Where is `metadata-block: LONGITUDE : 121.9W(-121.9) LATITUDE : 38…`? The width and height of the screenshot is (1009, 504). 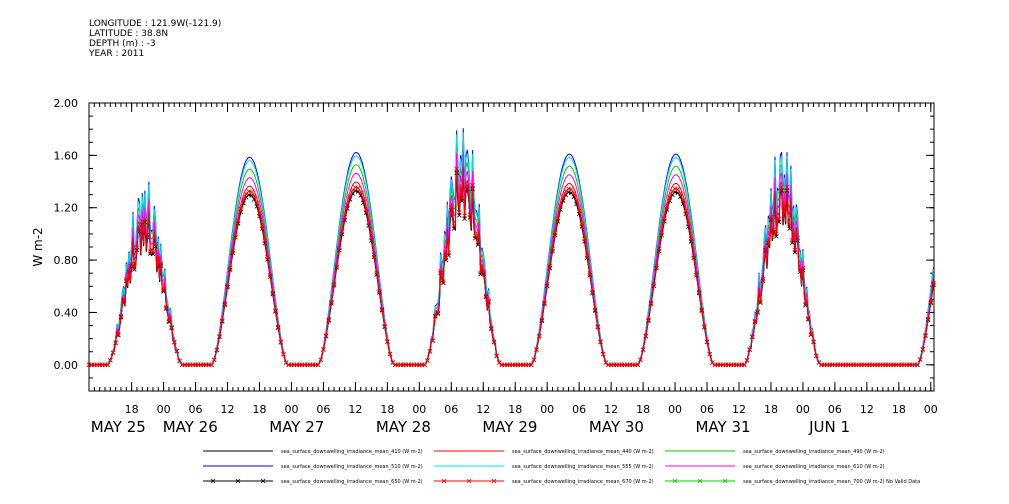
metadata-block: LONGITUDE : 121.9W(-121.9) LATITUDE : 38… is located at coordinates (155, 39).